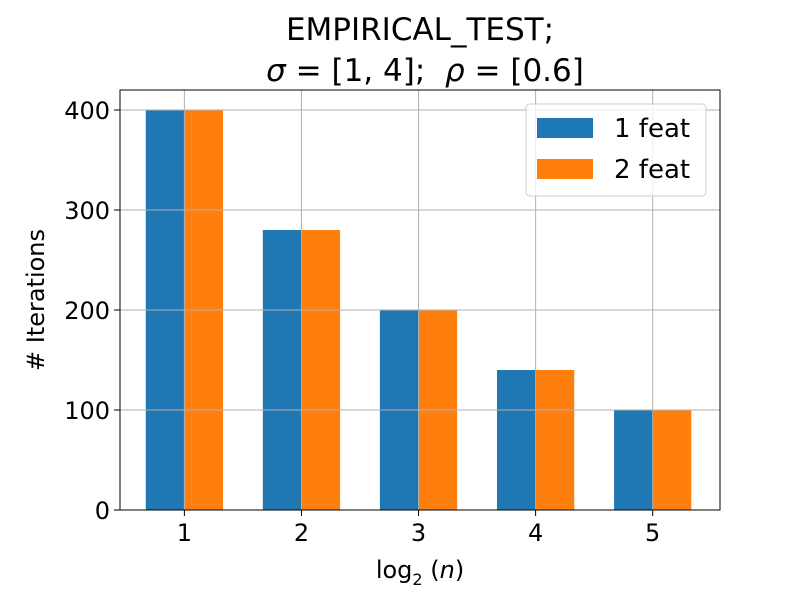 The height and width of the screenshot is (600, 800). I want to click on title-sigma-symbol: σ, so click(276, 71).